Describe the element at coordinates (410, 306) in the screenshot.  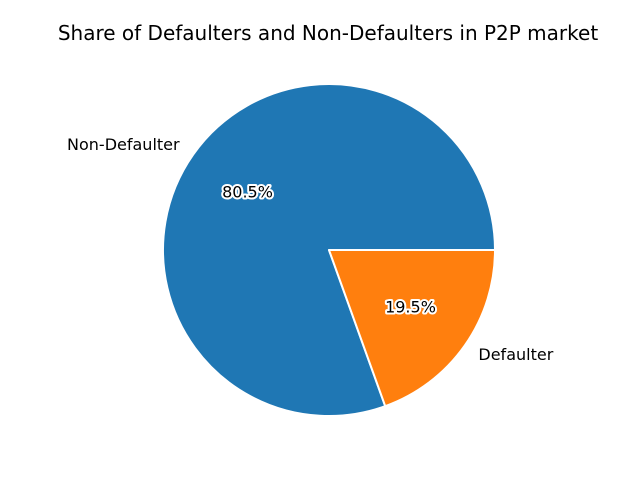
I see `slice-percent-defaulter: 19.5%` at that location.